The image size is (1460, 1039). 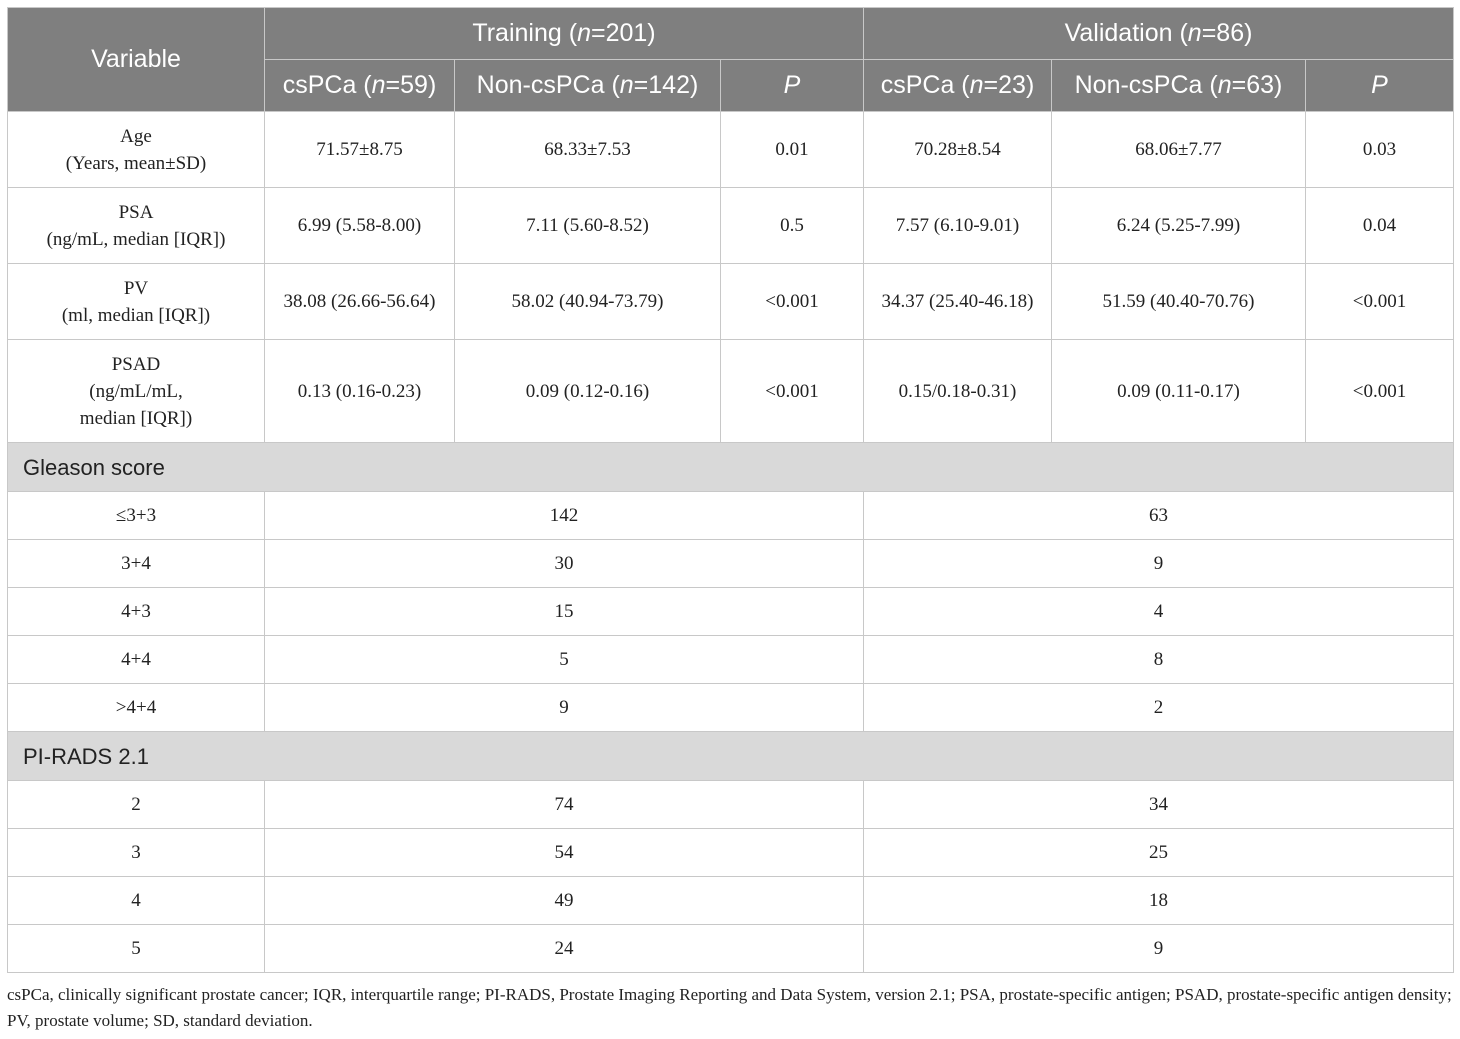 I want to click on table-row: 3 54 25, so click(x=730, y=852).